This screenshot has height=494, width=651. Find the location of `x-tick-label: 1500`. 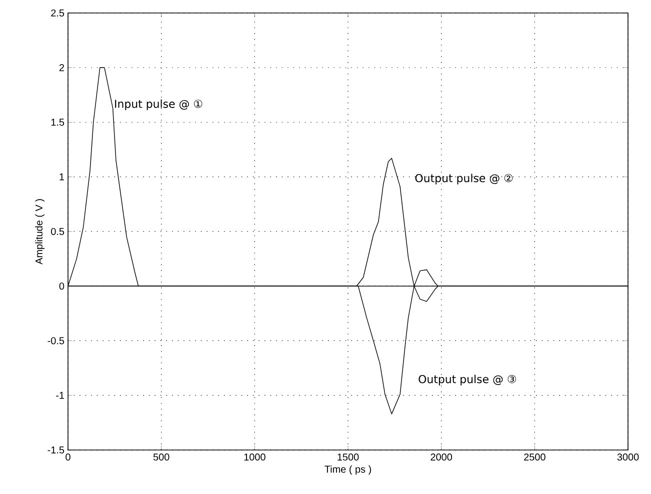

x-tick-label: 1500 is located at coordinates (348, 457).